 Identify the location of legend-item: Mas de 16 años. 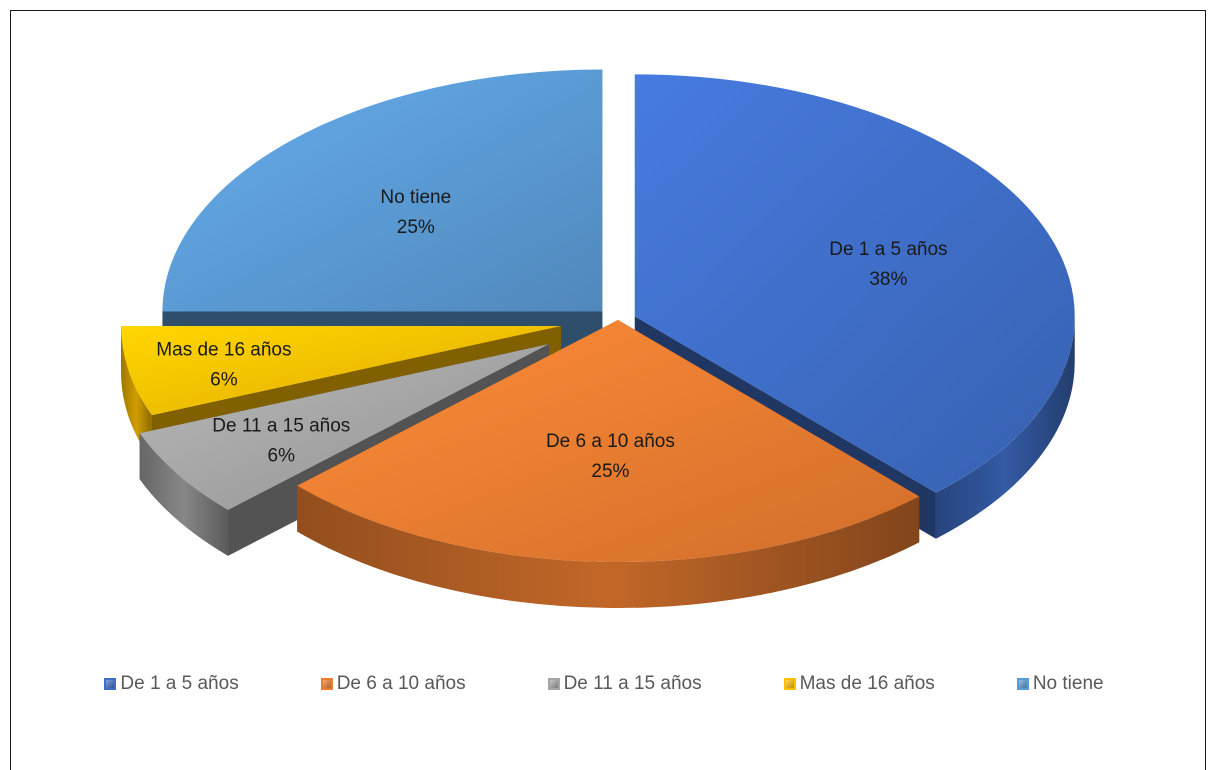
(859, 684).